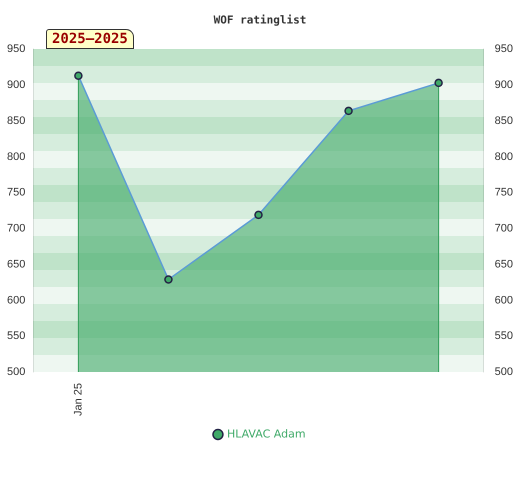 Image resolution: width=520 pixels, height=480 pixels. What do you see at coordinates (16, 49) in the screenshot?
I see `y-tick-label: 950` at bounding box center [16, 49].